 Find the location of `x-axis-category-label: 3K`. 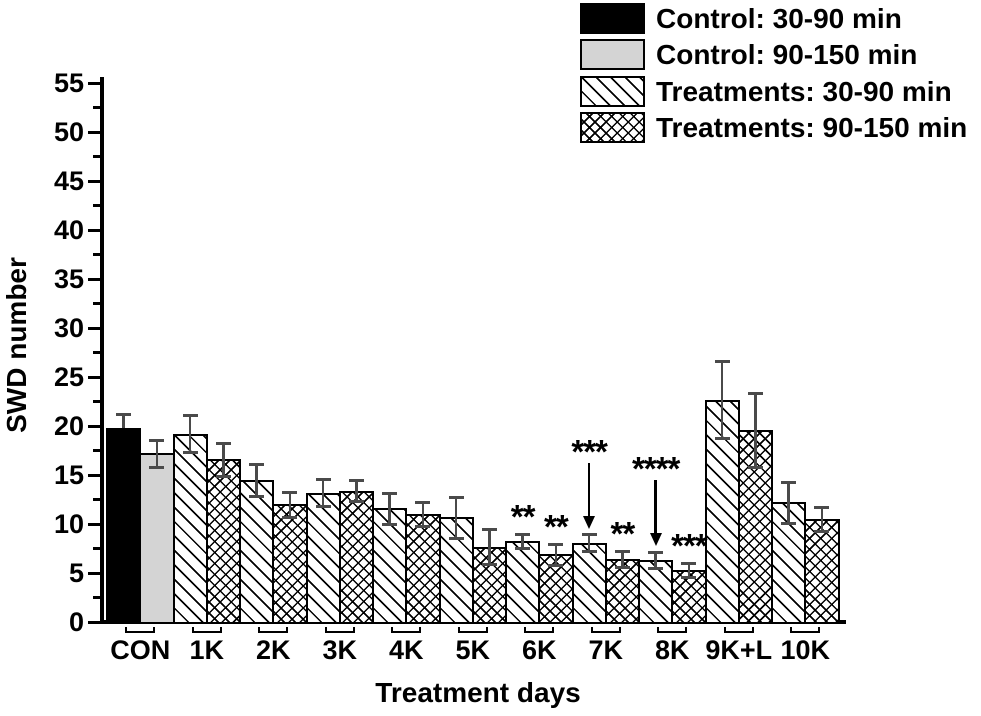

x-axis-category-label: 3K is located at coordinates (339, 650).